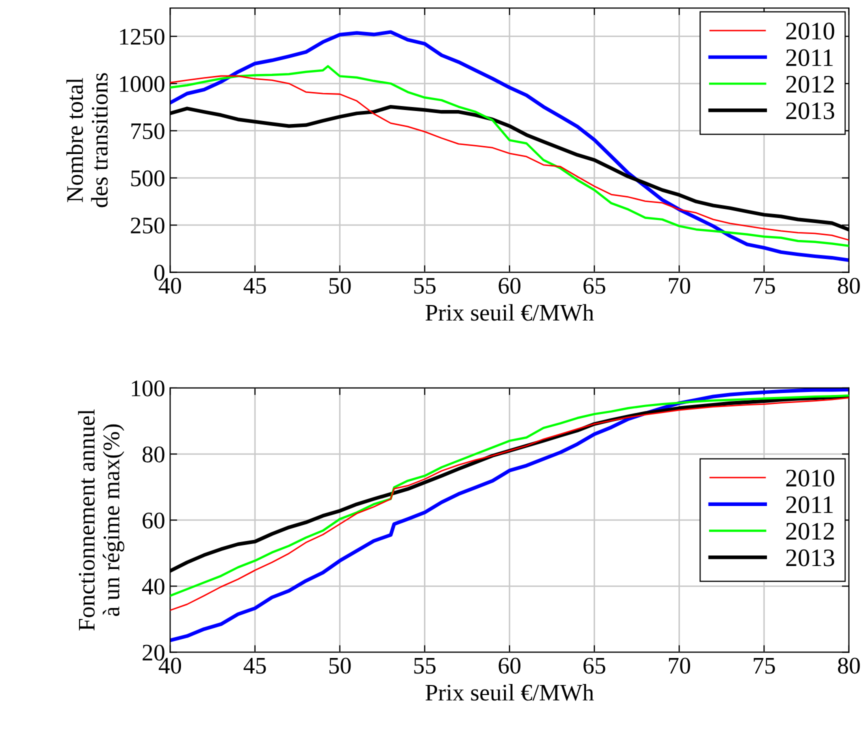  What do you see at coordinates (153, 520) in the screenshot?
I see `y-tick-label: 60` at bounding box center [153, 520].